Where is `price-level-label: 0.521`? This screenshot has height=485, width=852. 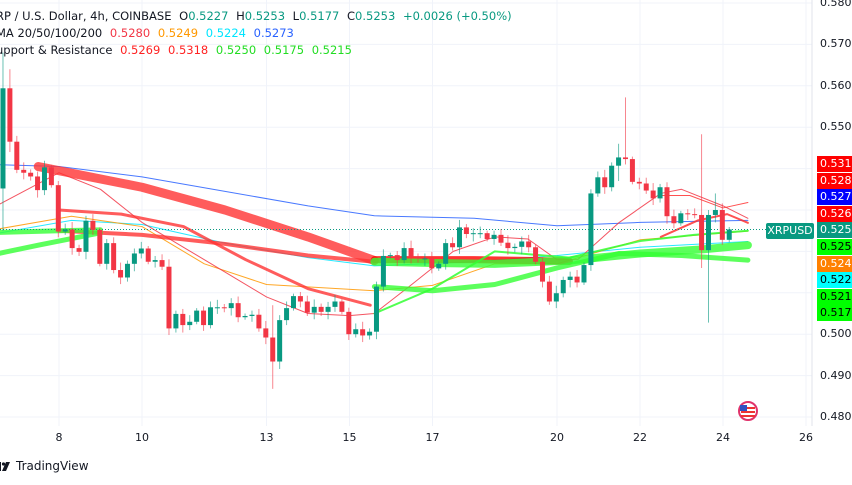
price-level-label: 0.521 is located at coordinates (834, 296).